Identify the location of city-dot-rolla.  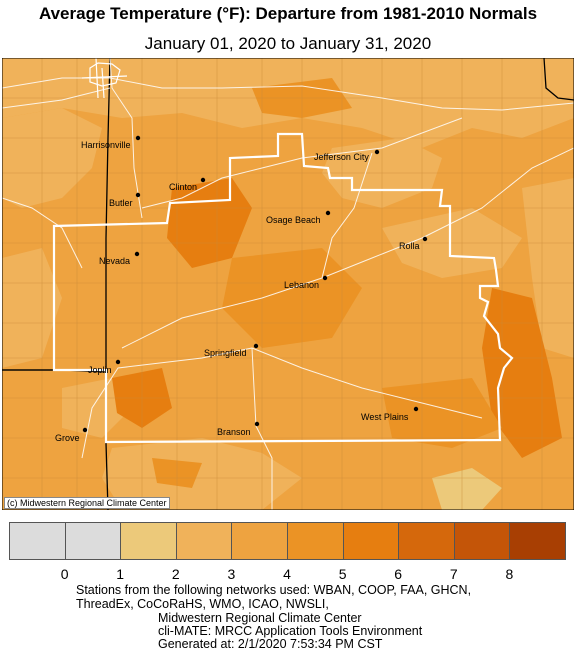
(425, 239).